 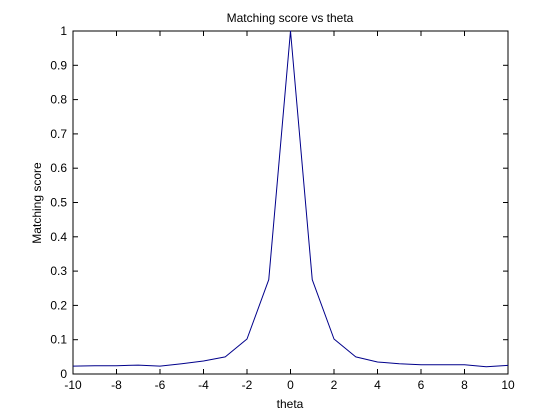 What do you see at coordinates (37, 203) in the screenshot?
I see `y-axis-title: Matching score` at bounding box center [37, 203].